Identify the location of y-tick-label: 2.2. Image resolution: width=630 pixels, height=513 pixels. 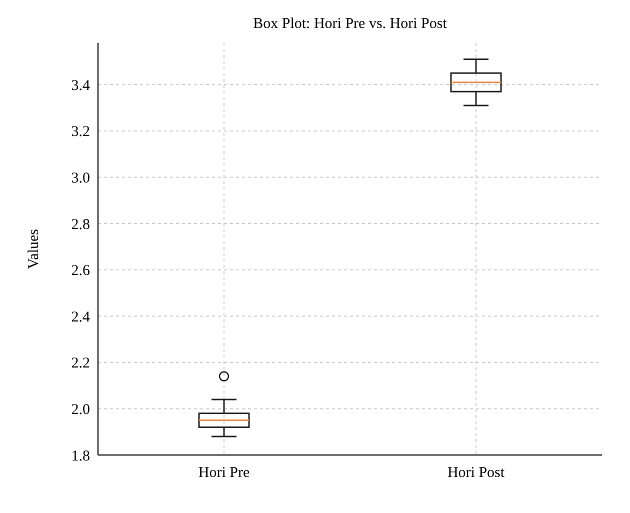
(80, 364).